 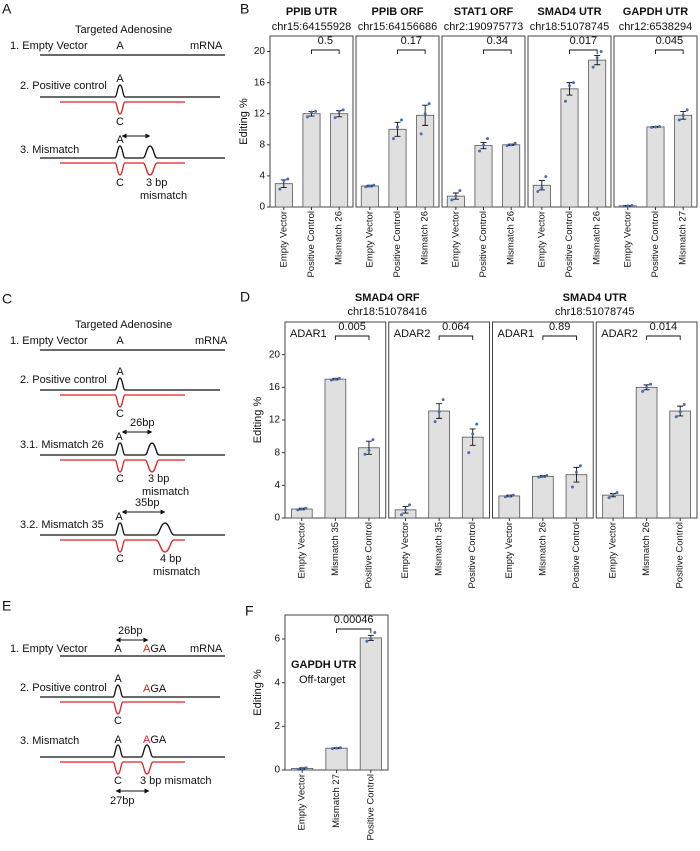 What do you see at coordinates (122, 801) in the screenshot?
I see `label: 27bp` at bounding box center [122, 801].